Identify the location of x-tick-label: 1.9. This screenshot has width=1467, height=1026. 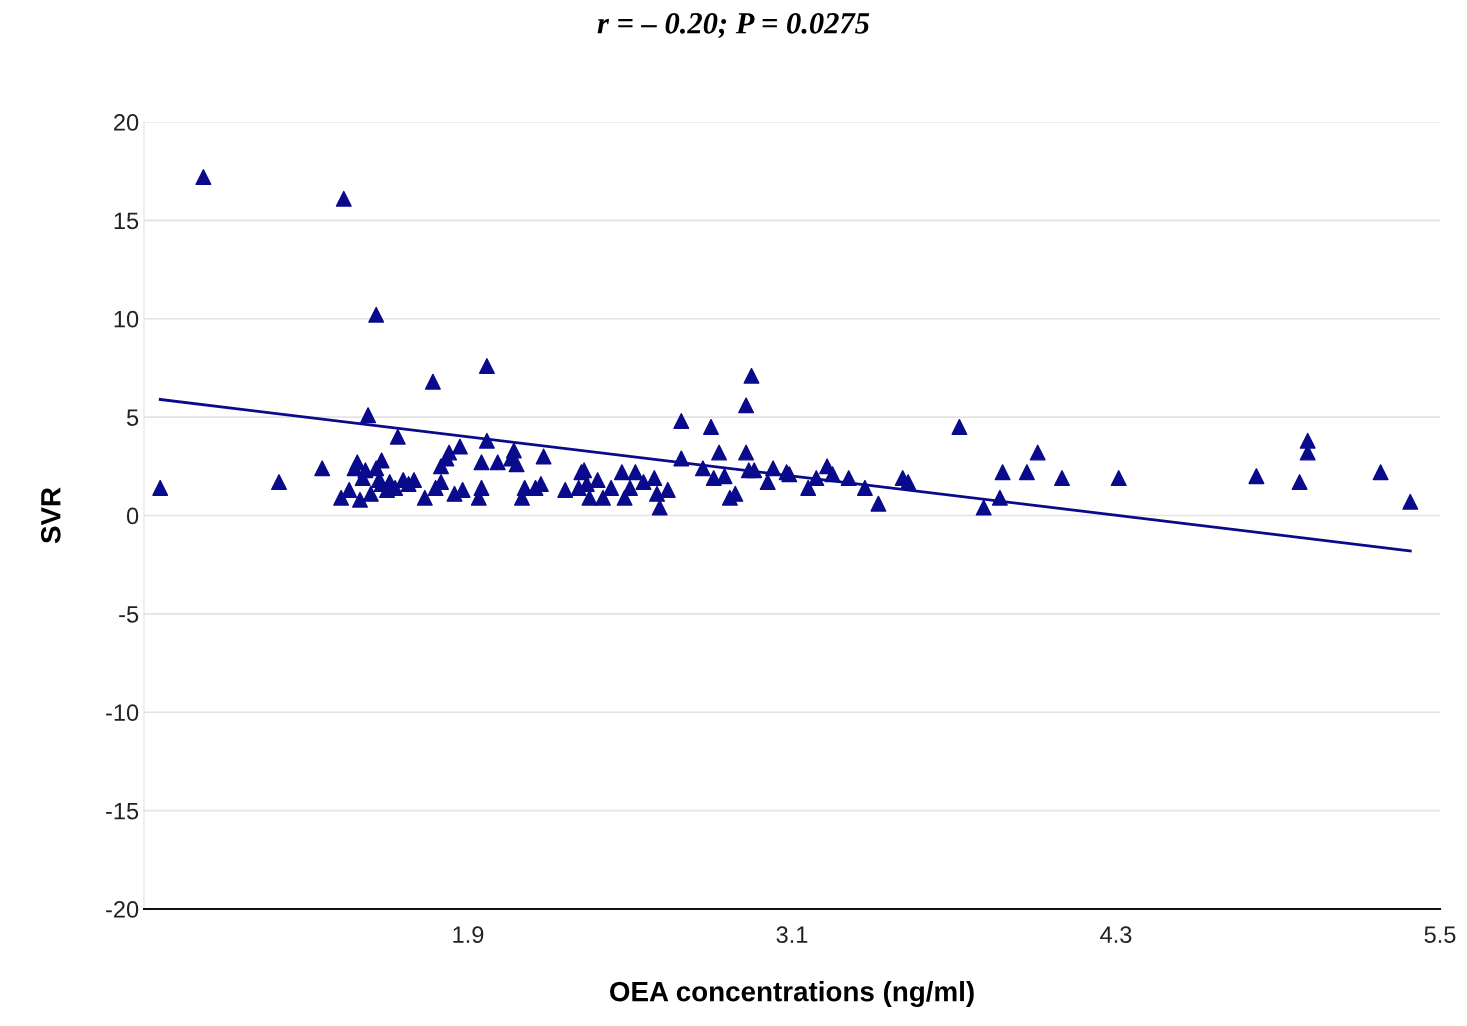
(468, 935).